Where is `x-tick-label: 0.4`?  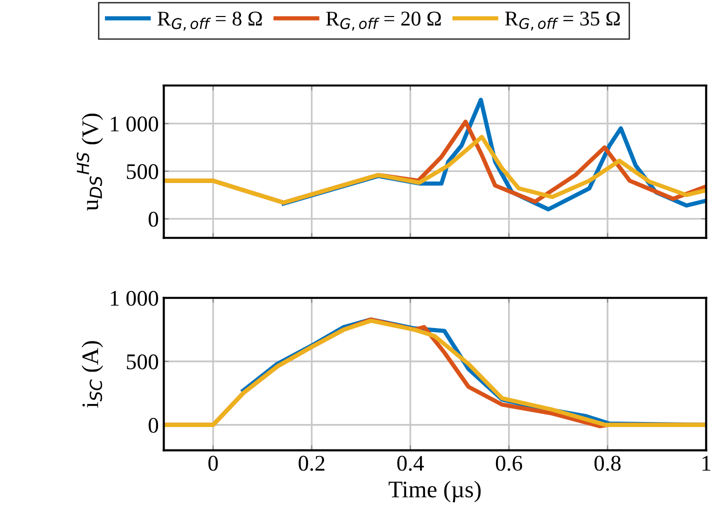
x-tick-label: 0.4 is located at coordinates (410, 463).